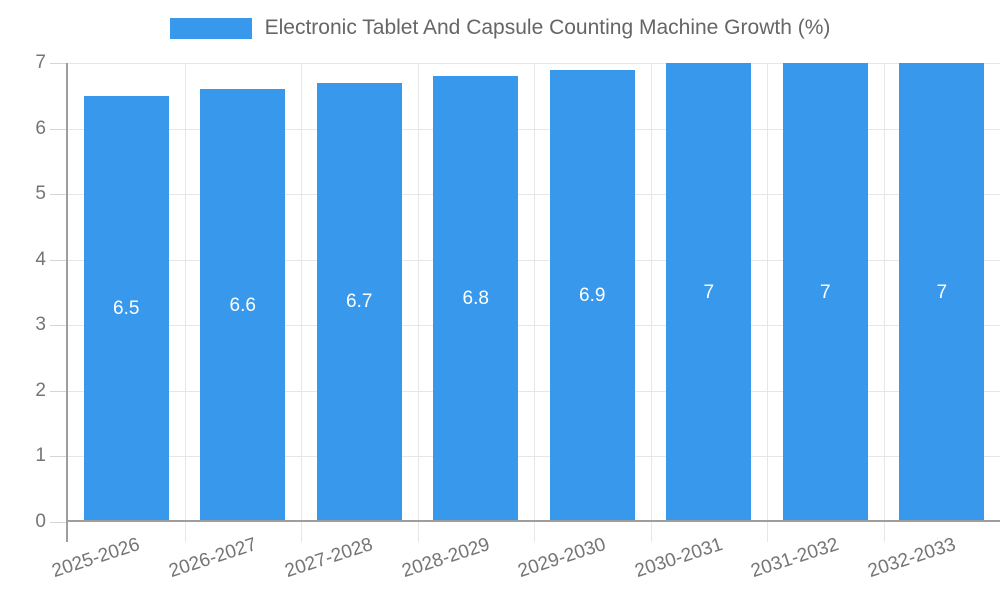 Image resolution: width=1000 pixels, height=600 pixels. I want to click on bar: 6.5, so click(126, 308).